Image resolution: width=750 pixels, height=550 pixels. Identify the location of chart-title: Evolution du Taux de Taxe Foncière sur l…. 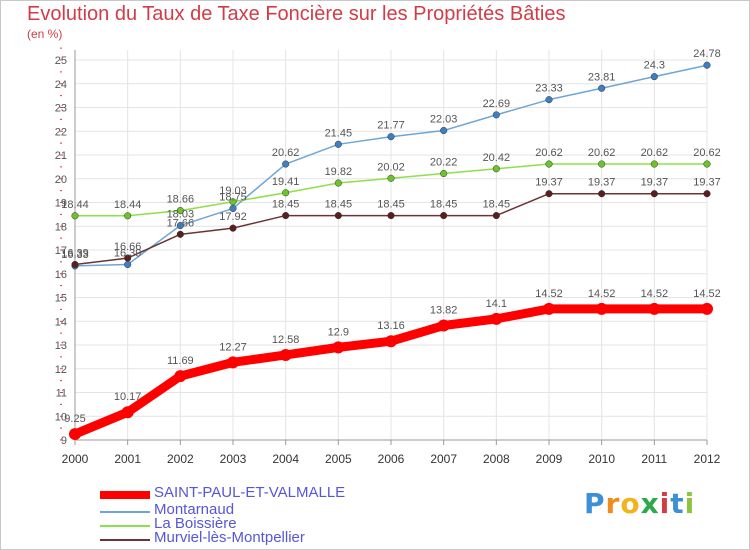
(296, 14).